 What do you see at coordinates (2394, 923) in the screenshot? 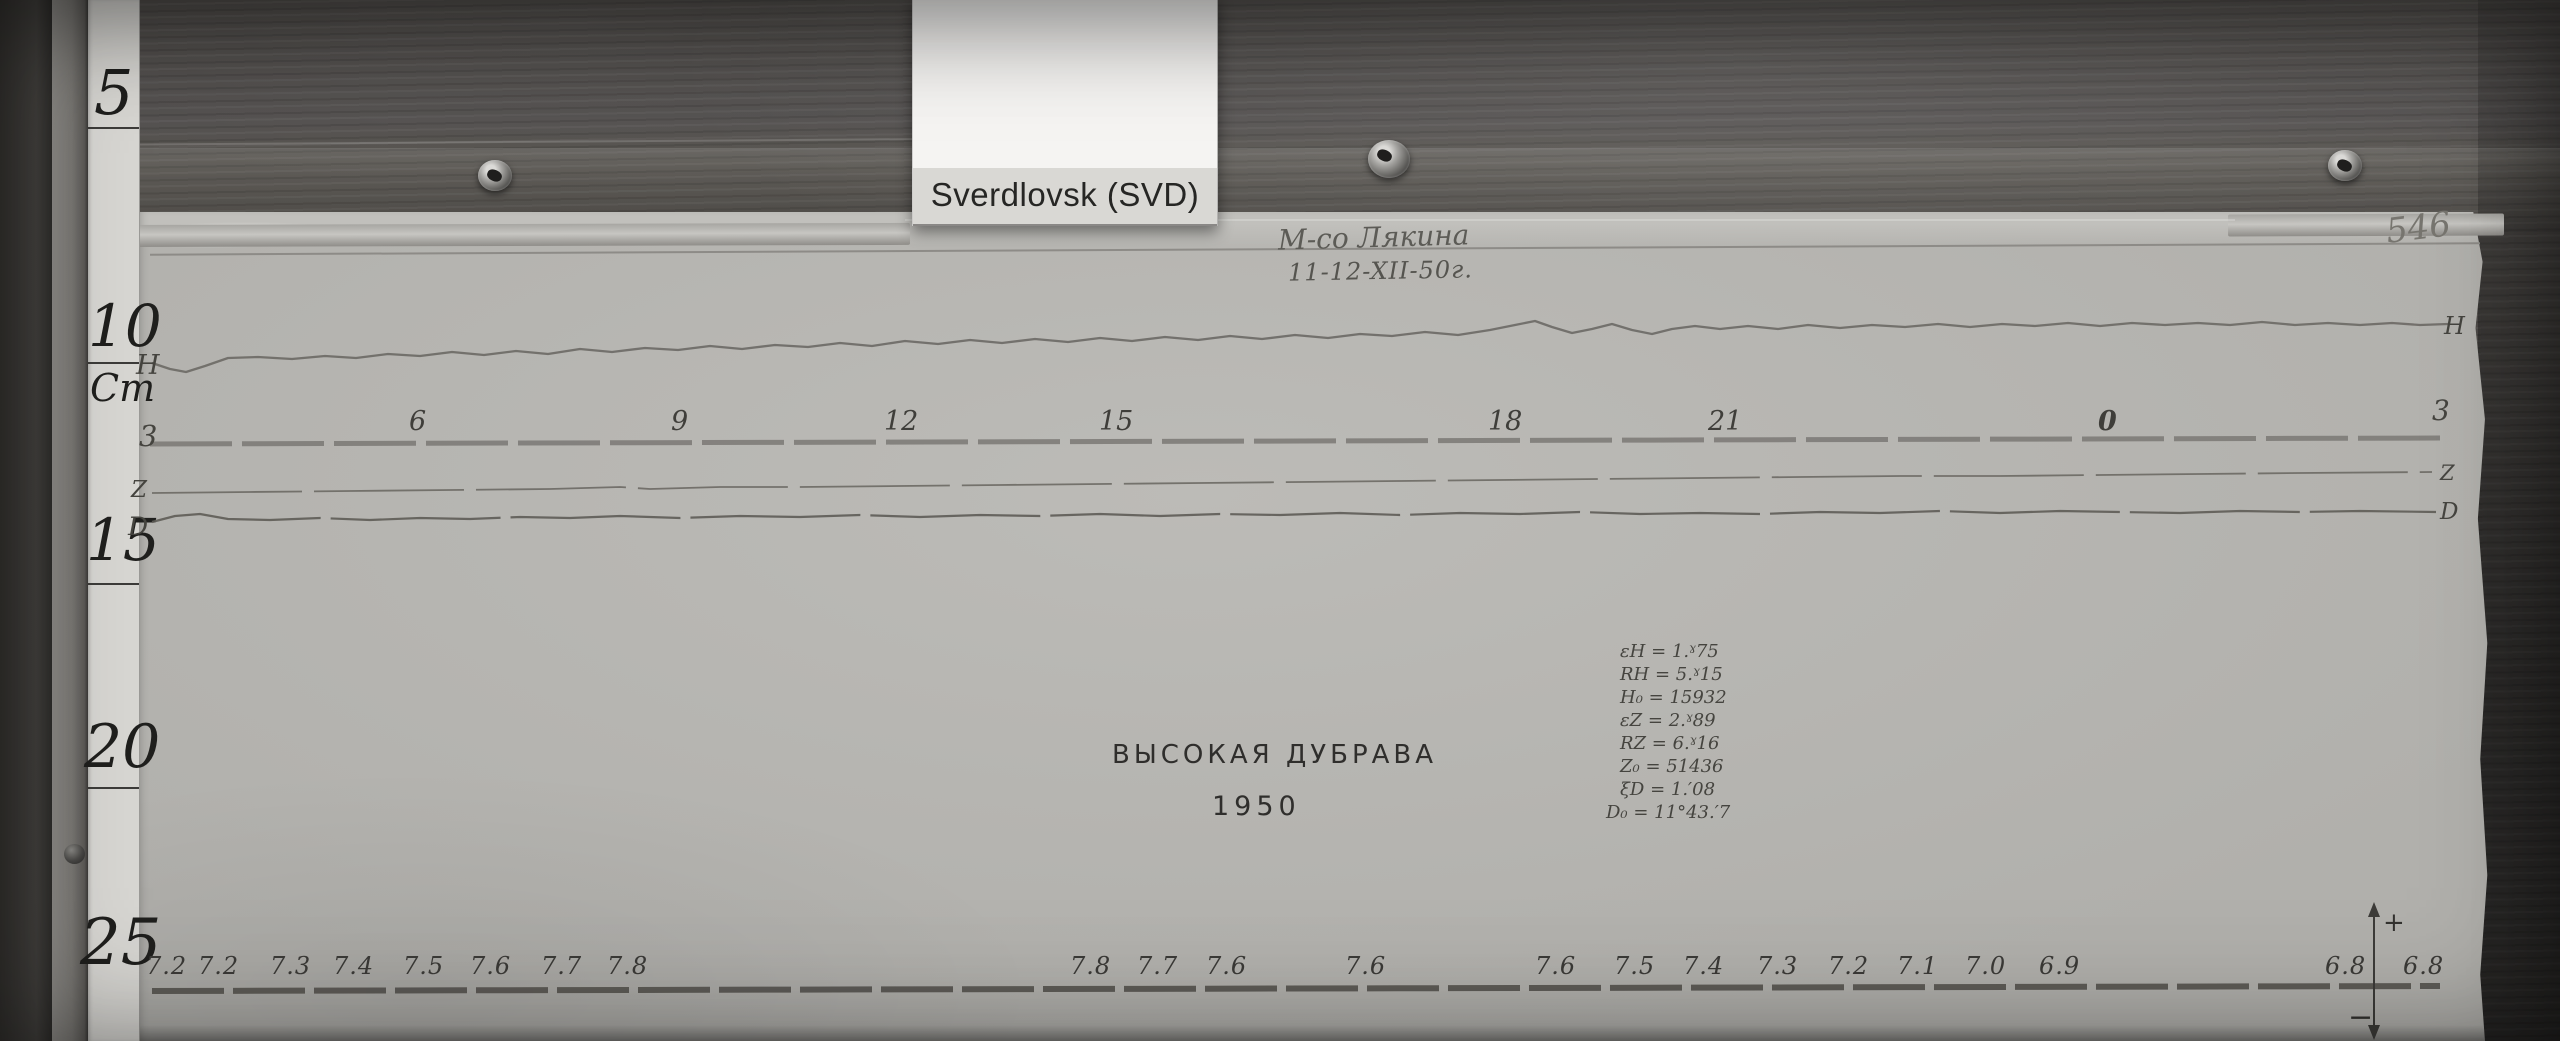
I see `plus-sign: +` at bounding box center [2394, 923].